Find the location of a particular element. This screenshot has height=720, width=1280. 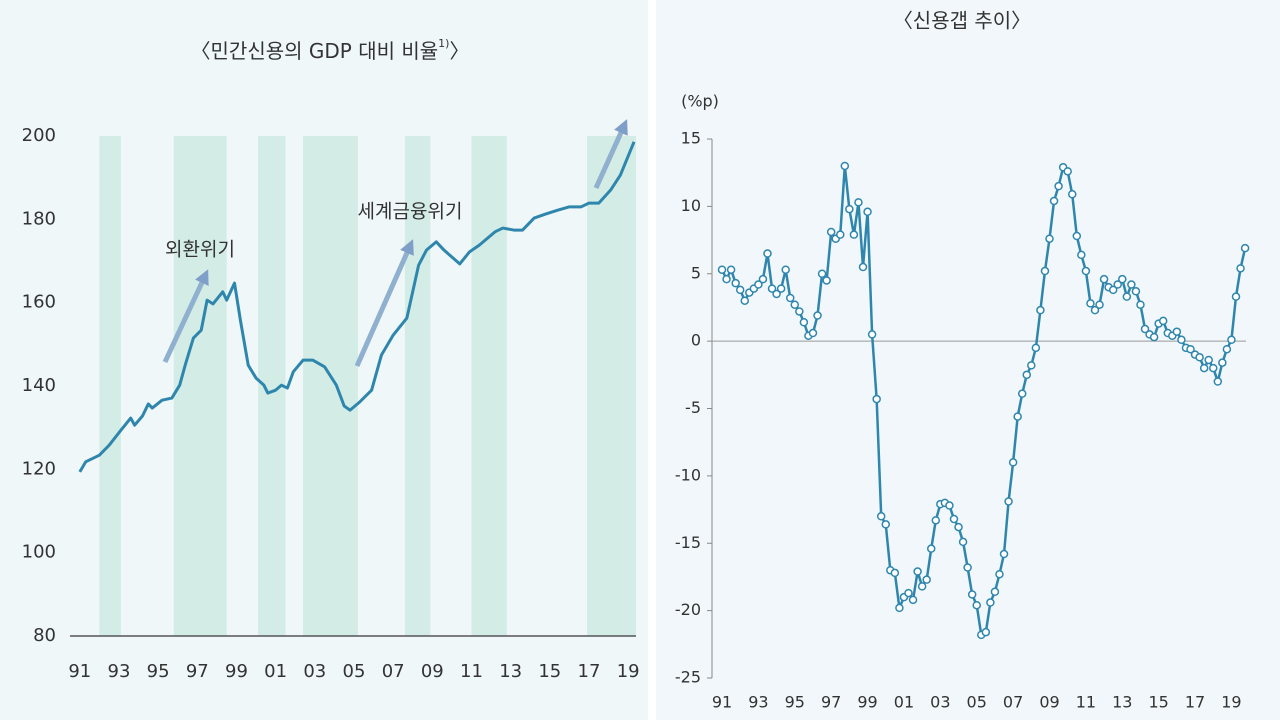

y-tick-label: 160 is located at coordinates (39, 302).